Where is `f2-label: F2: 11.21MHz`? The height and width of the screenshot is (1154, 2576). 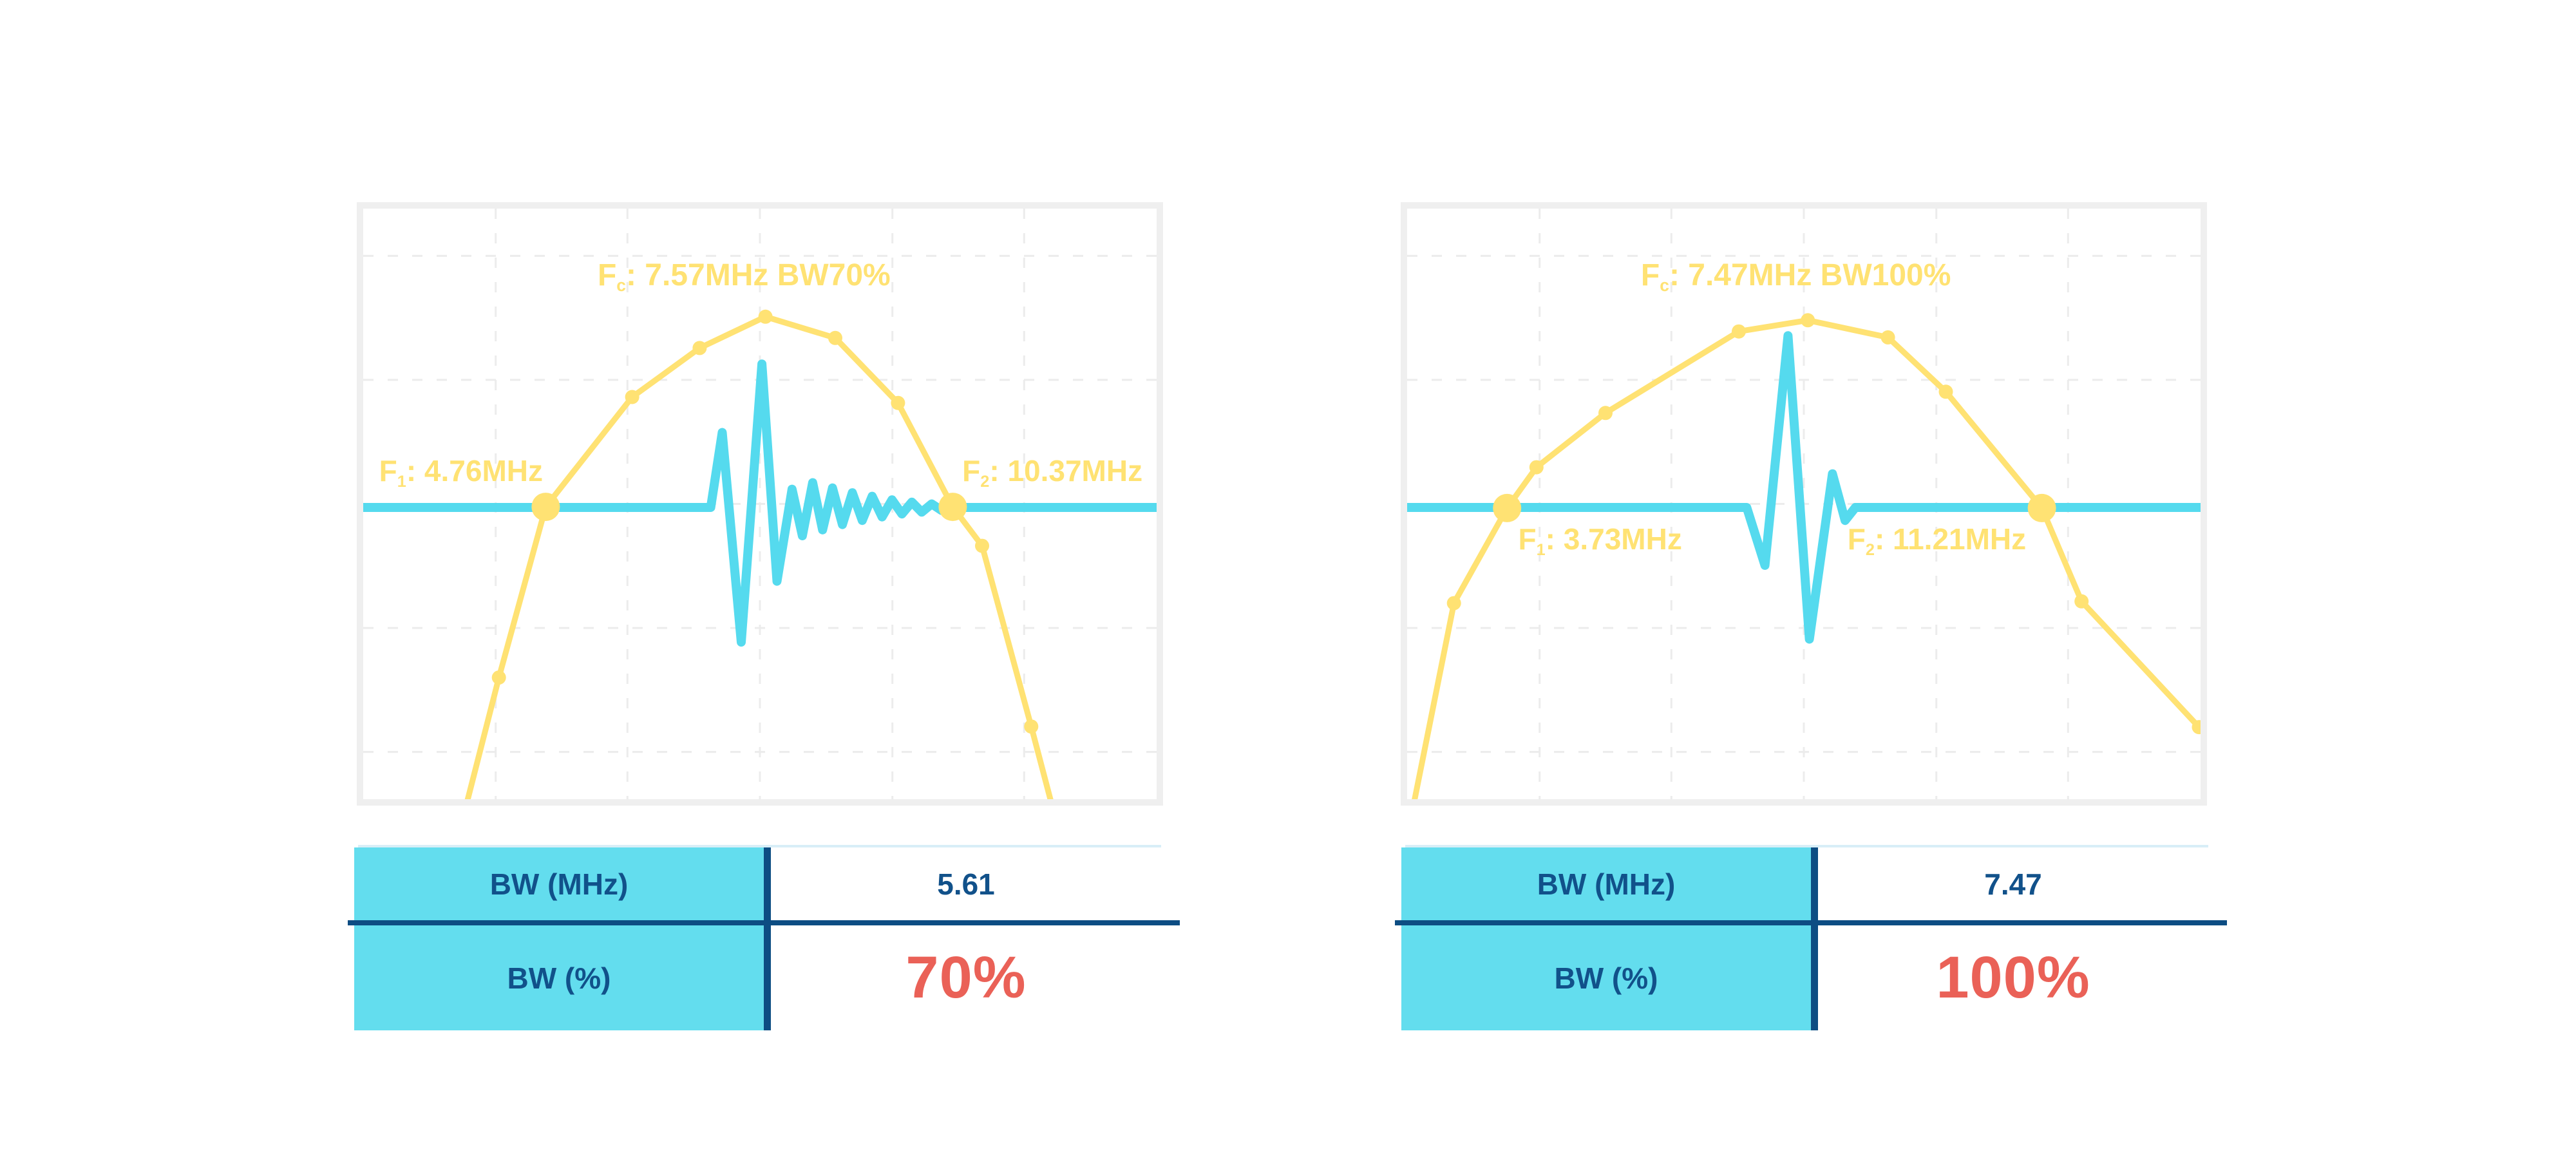 f2-label: F2: 11.21MHz is located at coordinates (1937, 540).